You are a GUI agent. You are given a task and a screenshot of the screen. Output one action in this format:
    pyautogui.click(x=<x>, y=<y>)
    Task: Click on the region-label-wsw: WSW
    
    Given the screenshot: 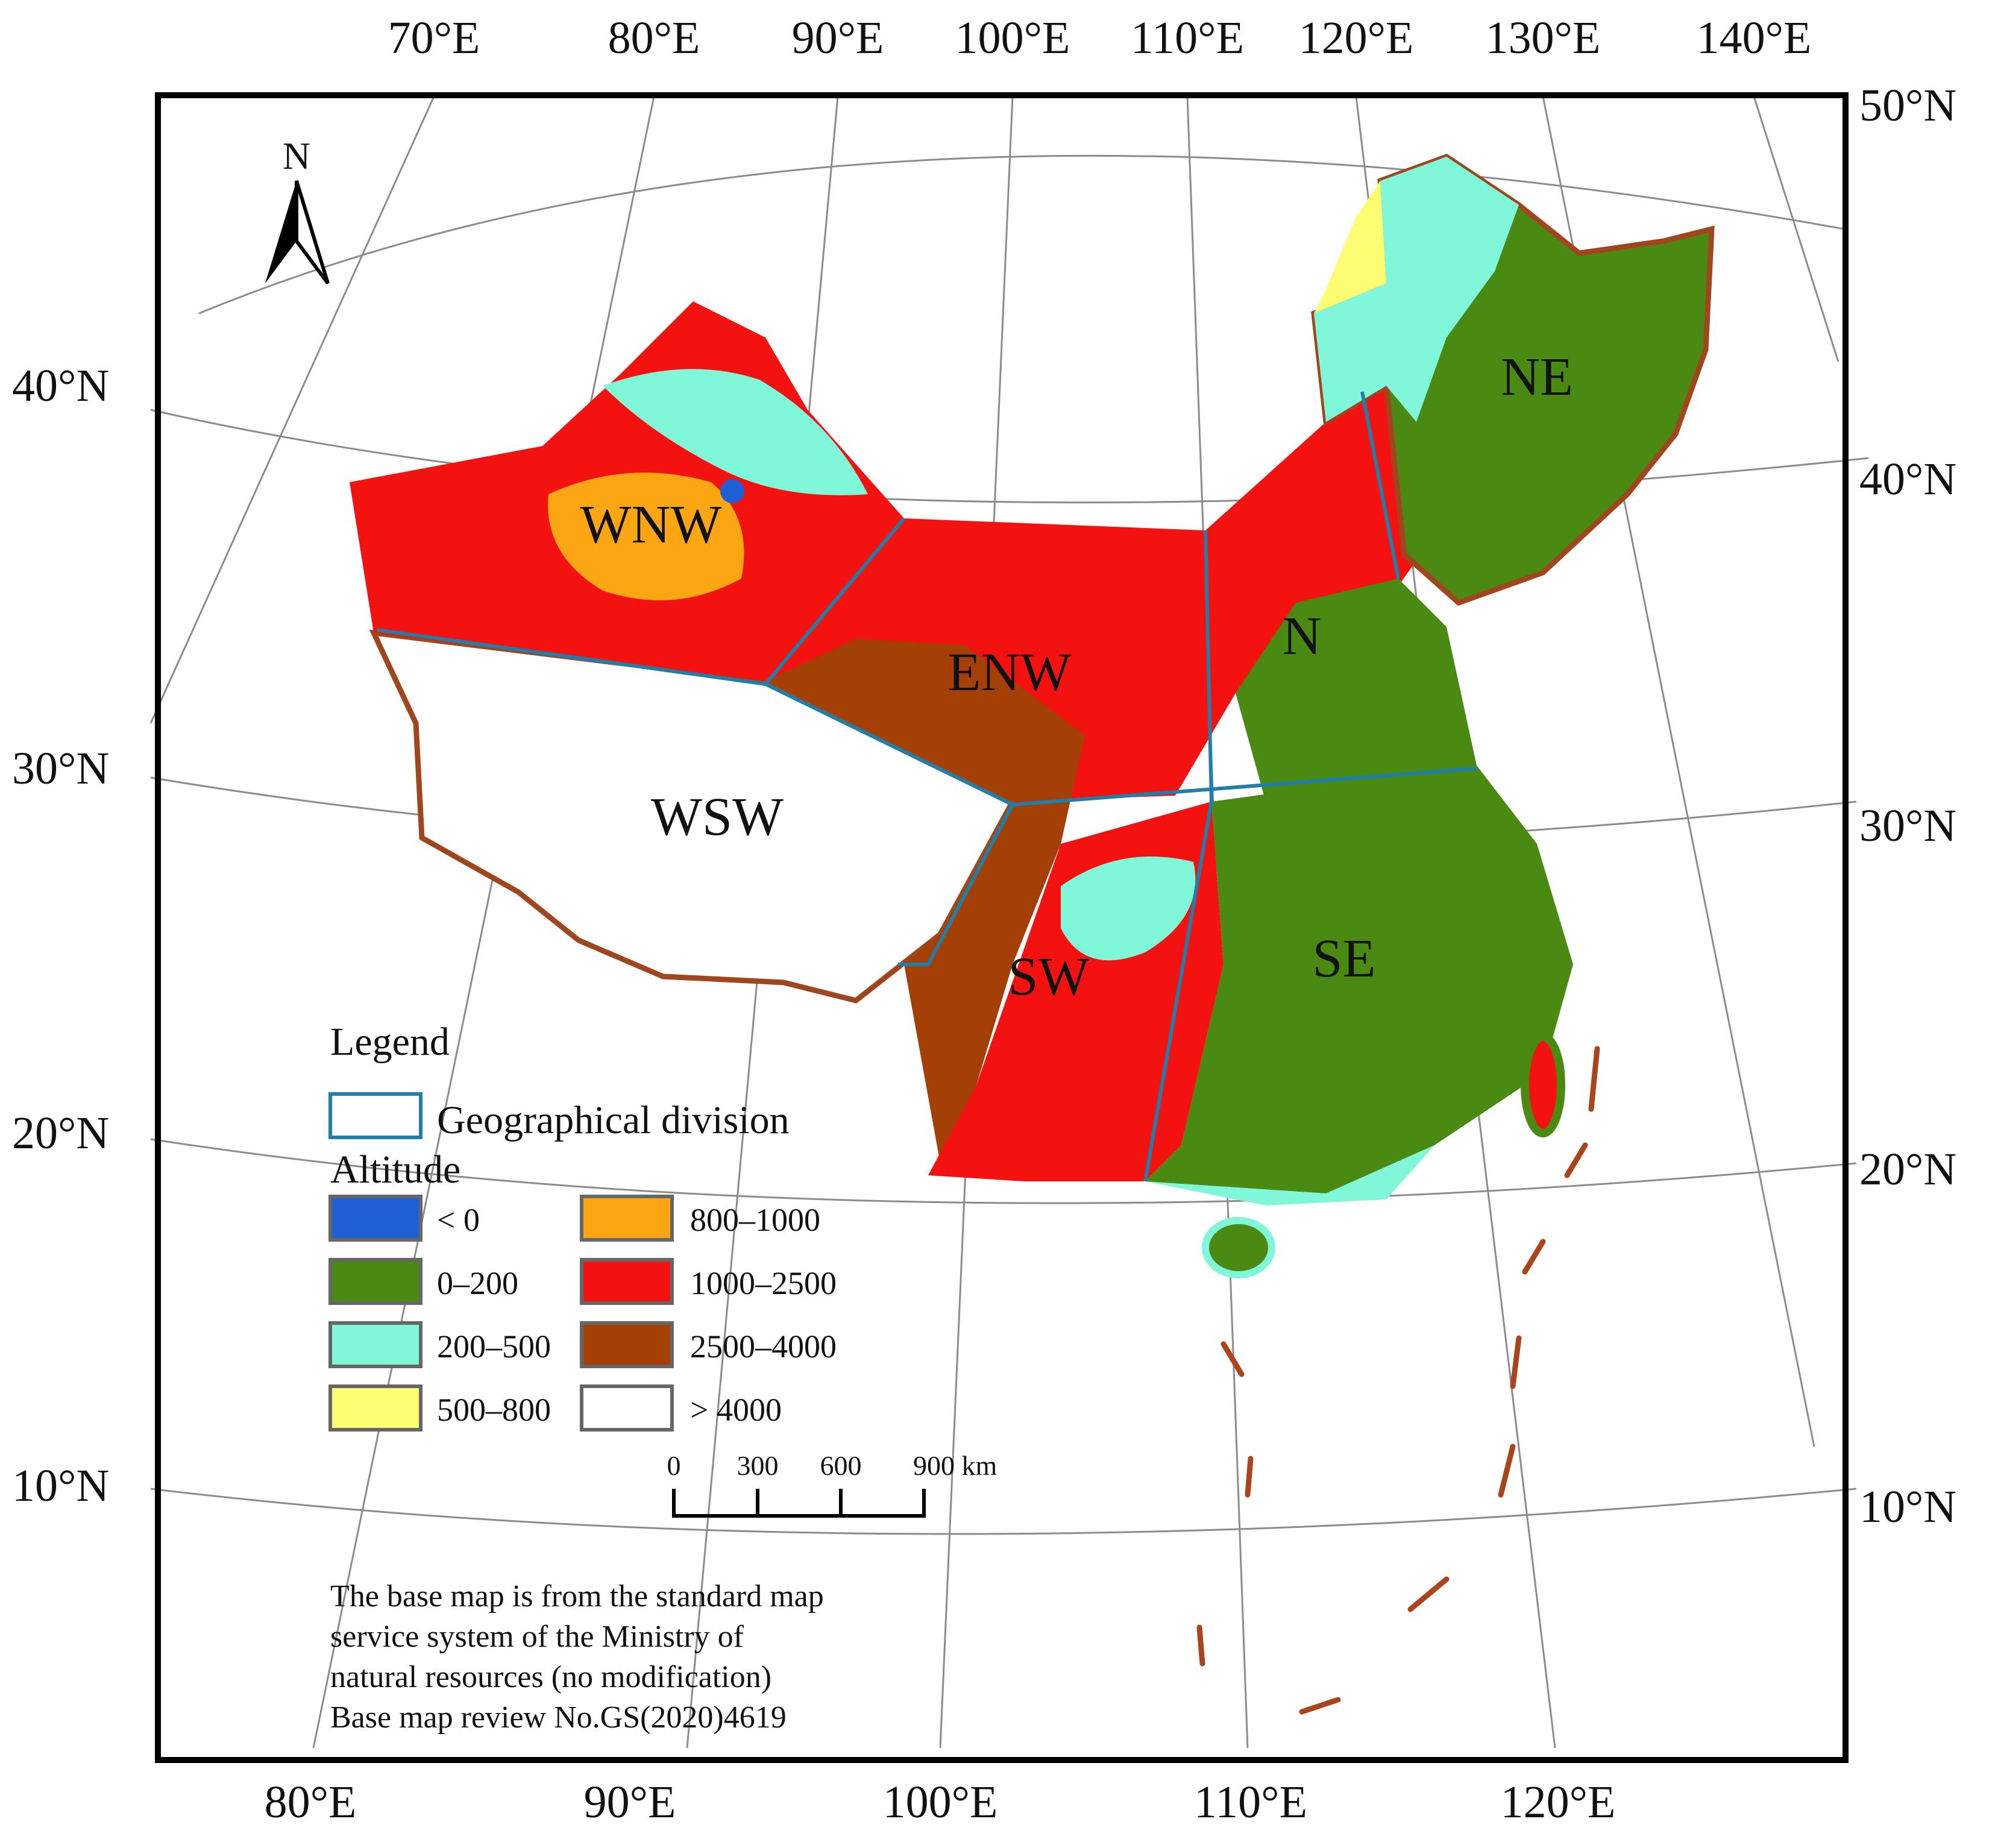 What is the action you would take?
    pyautogui.click(x=717, y=817)
    